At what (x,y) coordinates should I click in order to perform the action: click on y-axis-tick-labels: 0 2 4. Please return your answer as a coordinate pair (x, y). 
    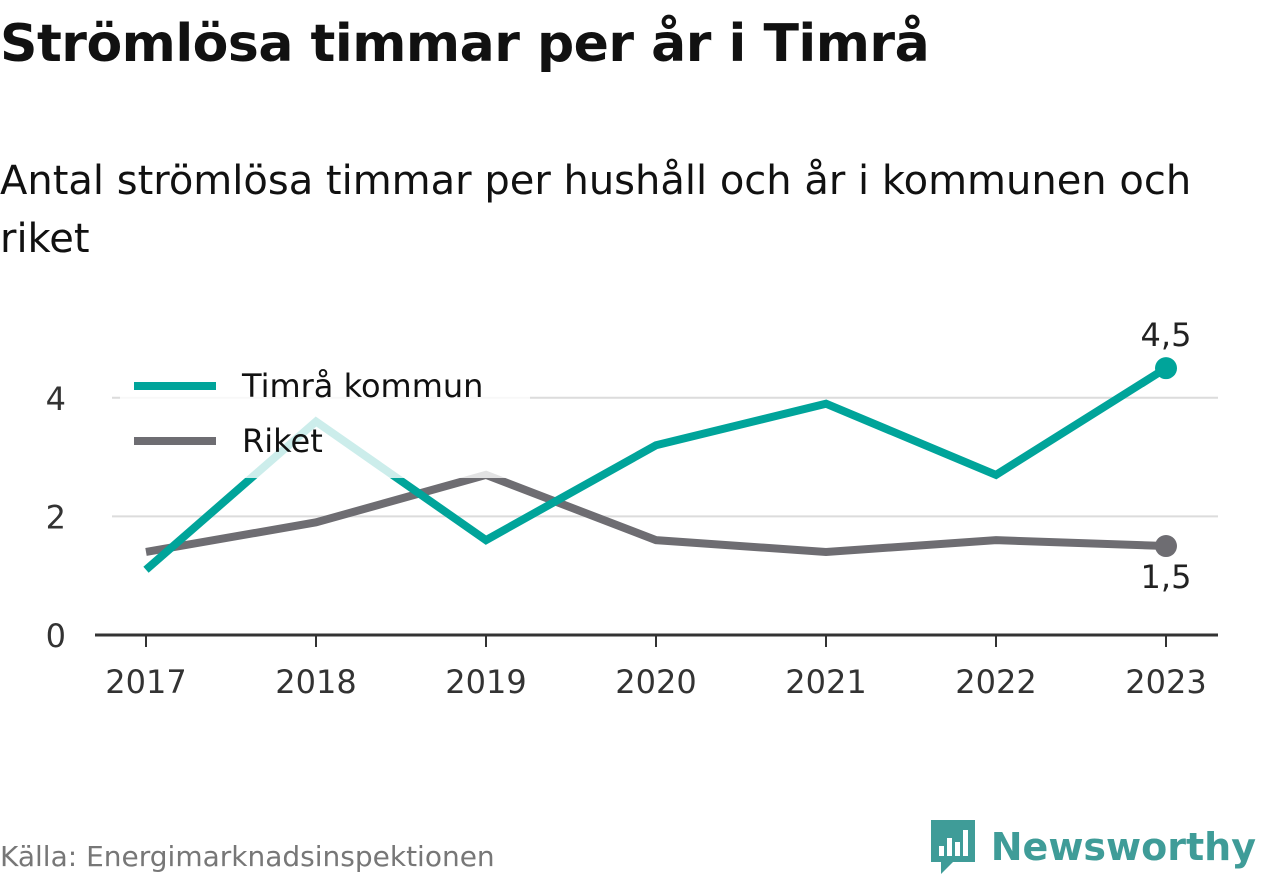
    Looking at the image, I should click on (56, 517).